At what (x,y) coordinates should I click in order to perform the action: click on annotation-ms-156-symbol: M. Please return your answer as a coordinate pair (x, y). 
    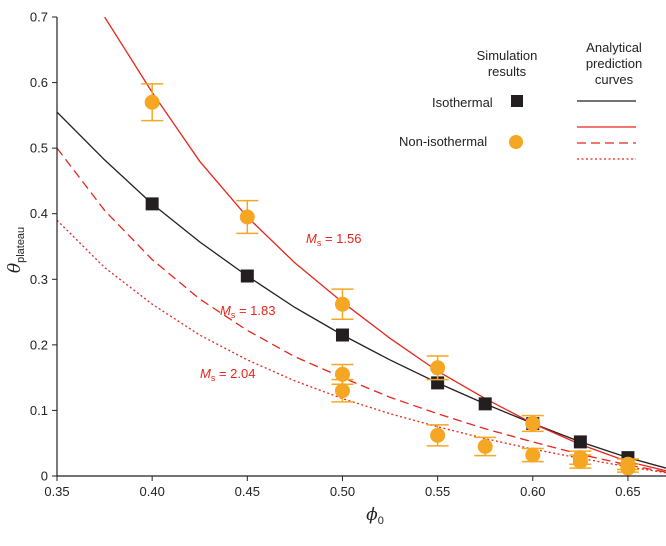
    Looking at the image, I should click on (311, 238).